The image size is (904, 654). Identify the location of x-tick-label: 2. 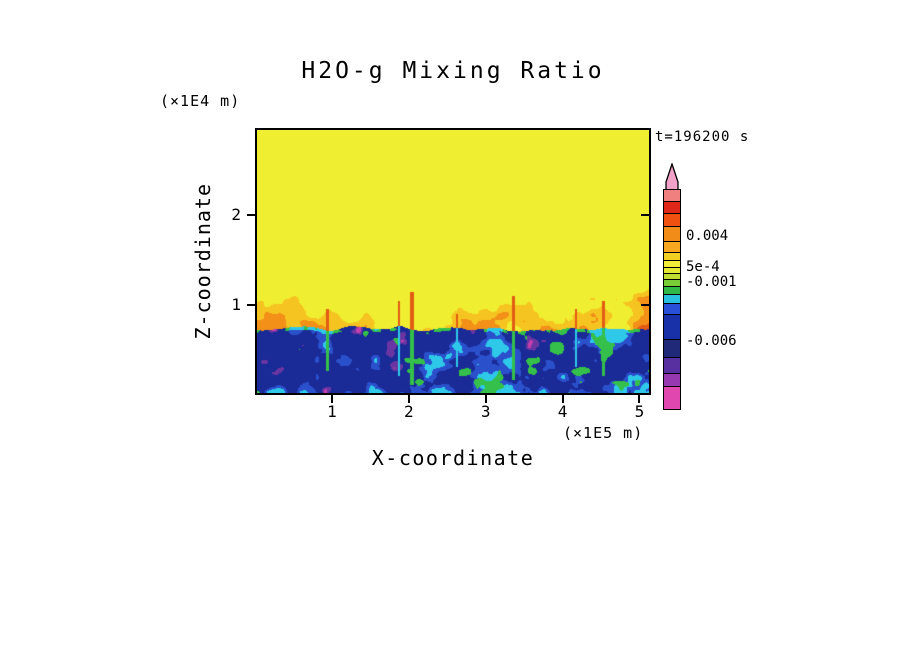
(408, 411).